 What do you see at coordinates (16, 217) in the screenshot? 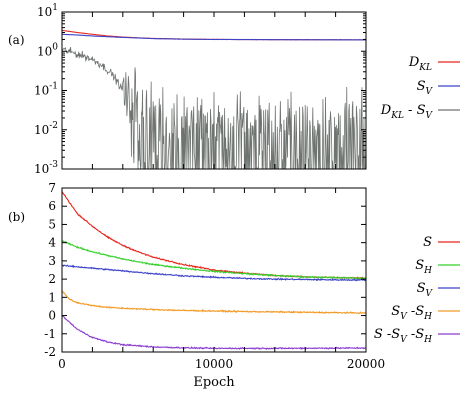
I see `panel-label: (b)` at bounding box center [16, 217].